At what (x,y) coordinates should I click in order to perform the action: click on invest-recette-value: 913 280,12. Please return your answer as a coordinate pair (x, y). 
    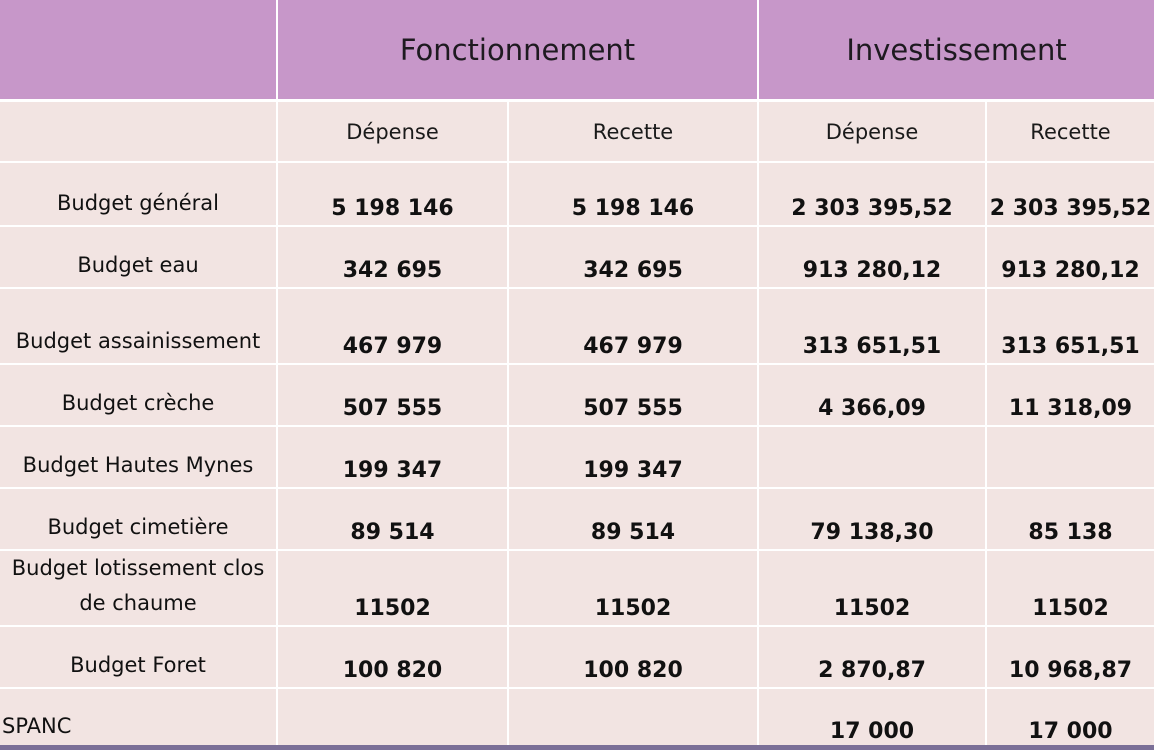
    Looking at the image, I should click on (1070, 258).